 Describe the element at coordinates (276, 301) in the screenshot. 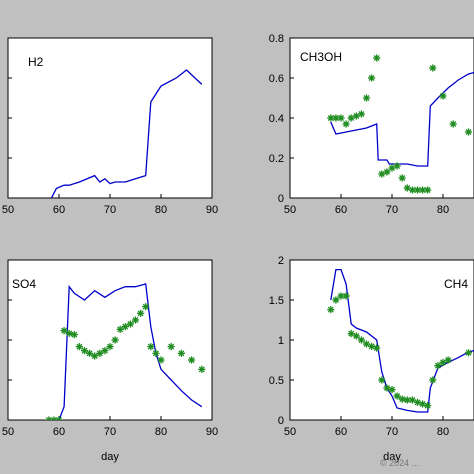

I see `y-tick-label: 1.5` at that location.